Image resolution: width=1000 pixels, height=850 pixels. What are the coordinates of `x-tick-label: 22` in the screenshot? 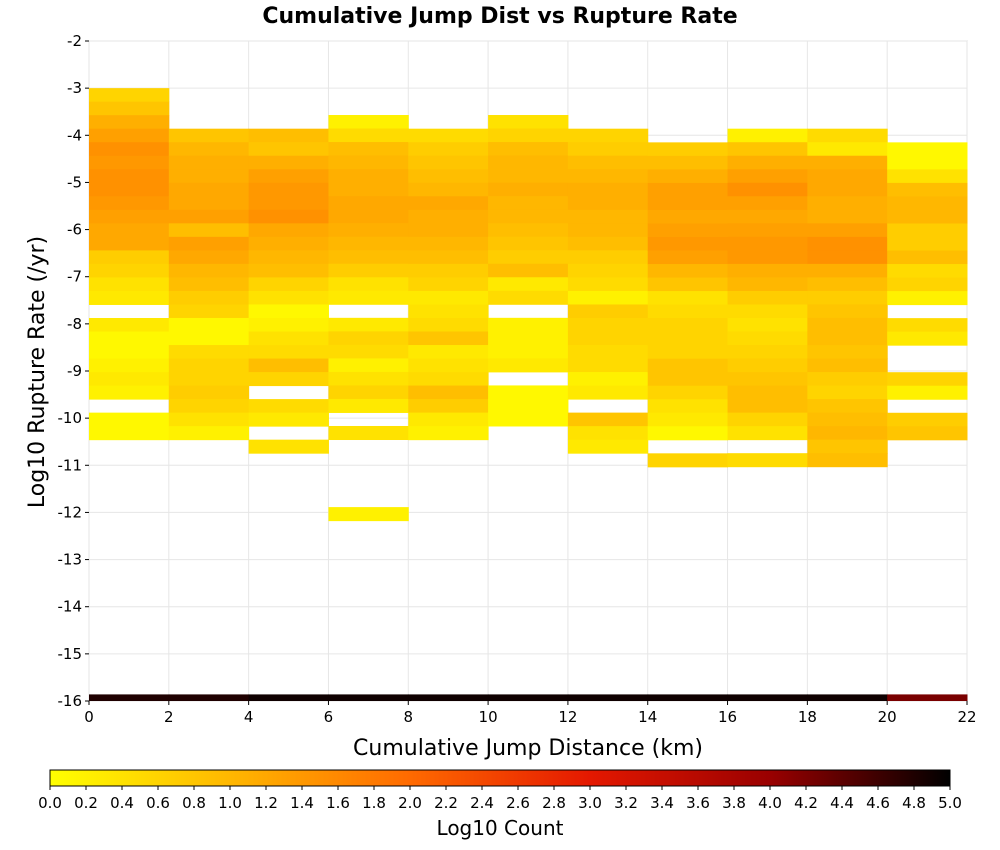 It's located at (966, 717).